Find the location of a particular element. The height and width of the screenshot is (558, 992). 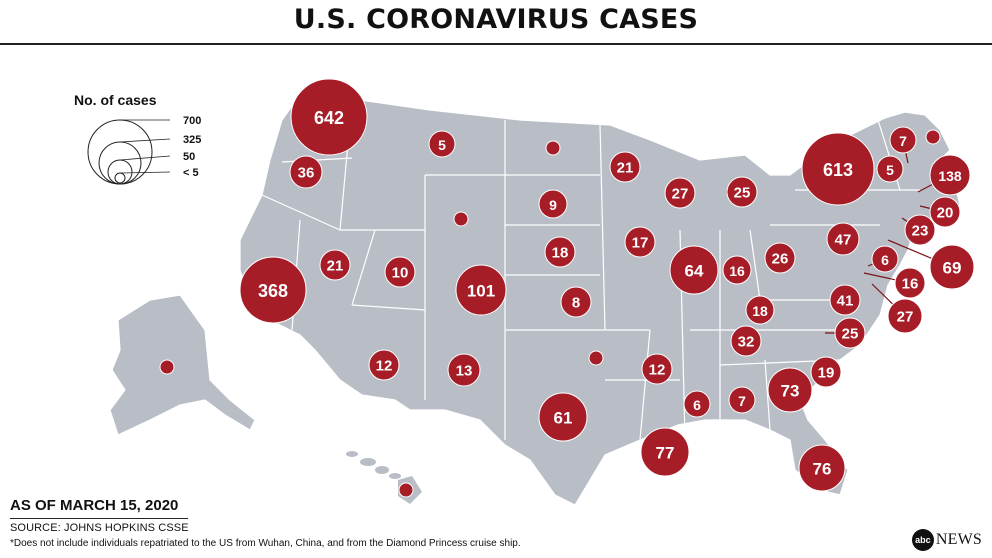

bubble-value-virginia: 41 is located at coordinates (845, 301).